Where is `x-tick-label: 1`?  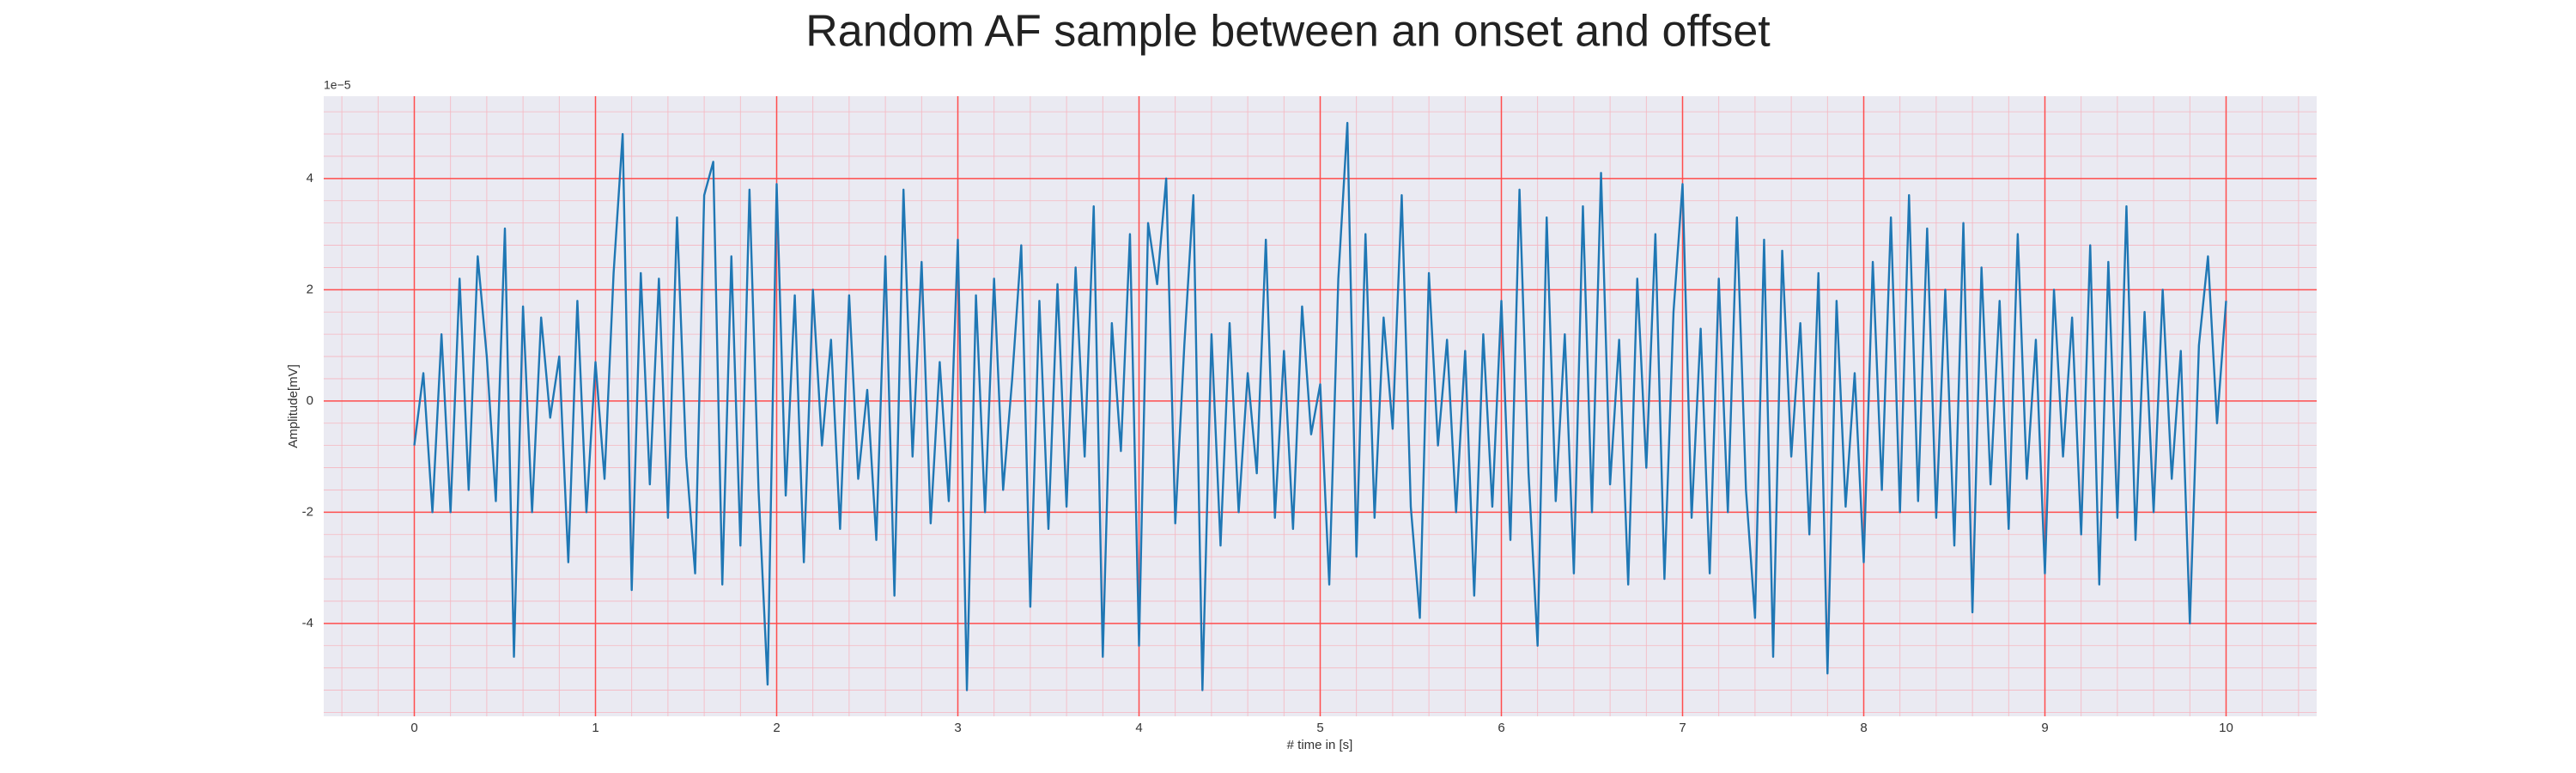
x-tick-label: 1 is located at coordinates (595, 728).